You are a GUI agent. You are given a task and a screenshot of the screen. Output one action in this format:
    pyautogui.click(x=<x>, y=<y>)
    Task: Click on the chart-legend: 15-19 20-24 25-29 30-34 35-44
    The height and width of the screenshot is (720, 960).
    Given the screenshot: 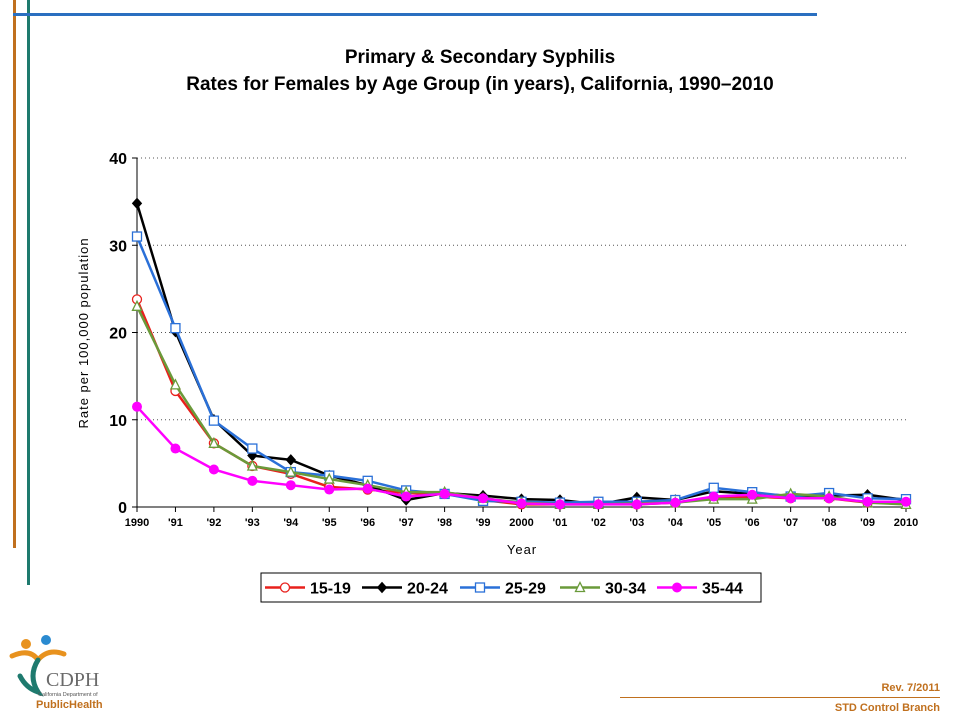 What is the action you would take?
    pyautogui.click(x=511, y=587)
    